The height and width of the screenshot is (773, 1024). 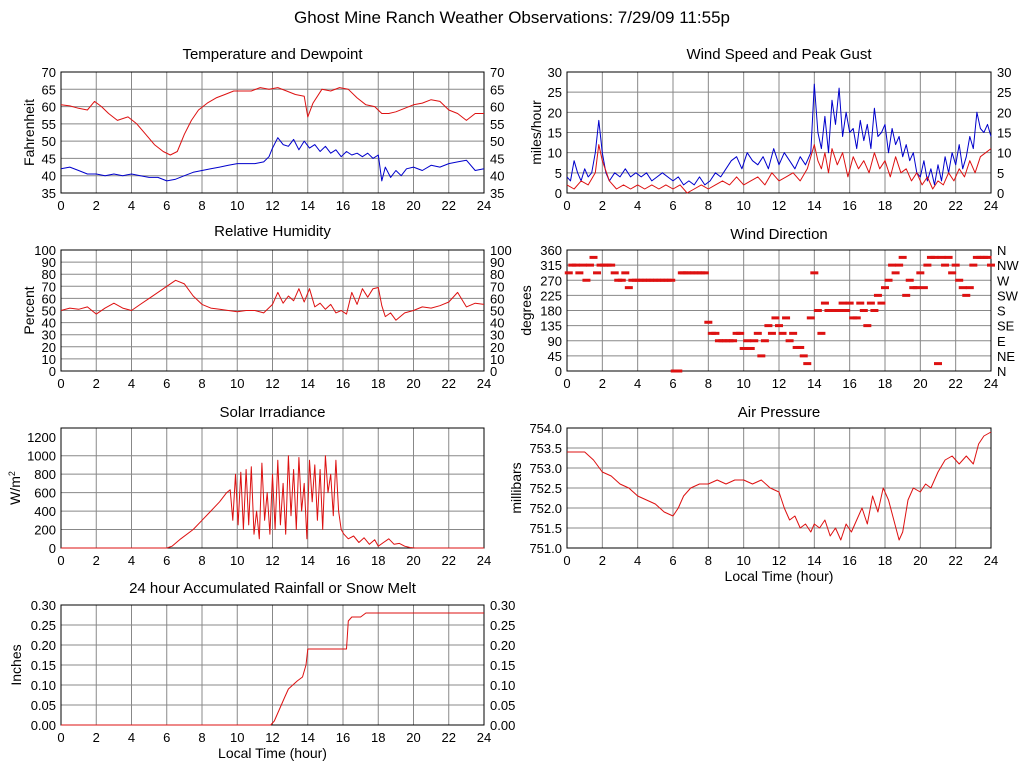 I want to click on pressure-ytick-label: 753.5, so click(x=545, y=448).